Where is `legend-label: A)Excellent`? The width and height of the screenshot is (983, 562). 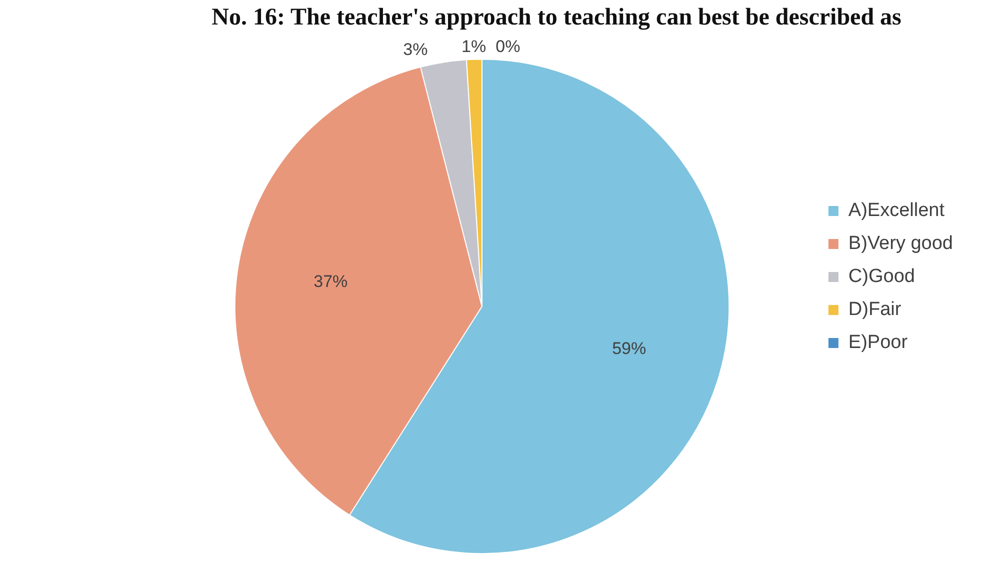 legend-label: A)Excellent is located at coordinates (897, 211).